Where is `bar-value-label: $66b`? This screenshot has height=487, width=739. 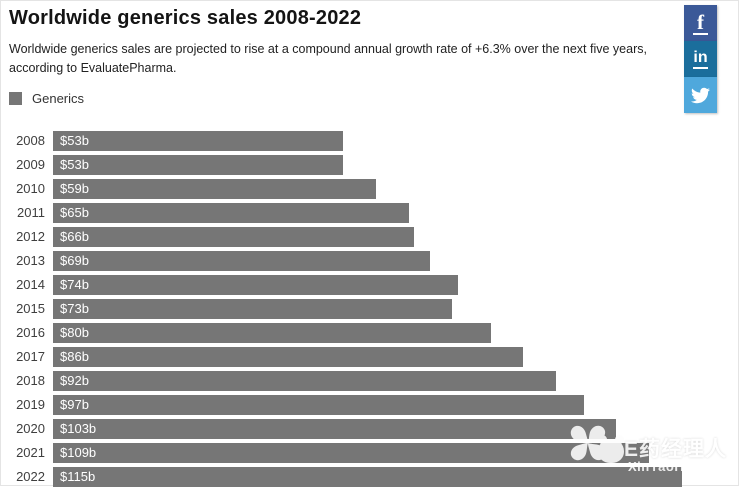 bar-value-label: $66b is located at coordinates (74, 236).